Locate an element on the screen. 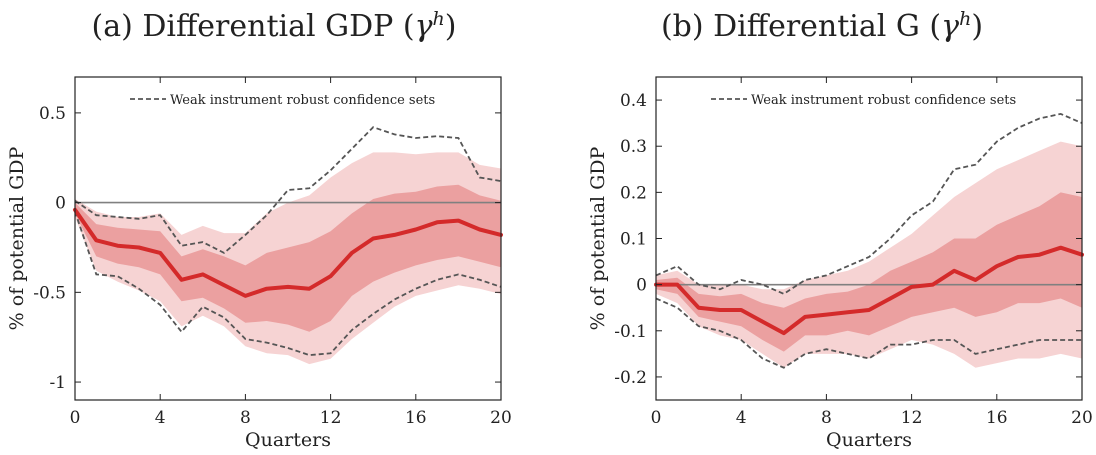 The image size is (1096, 455). chart-title-b: (b) Differential G (γh) is located at coordinates (822, 26).